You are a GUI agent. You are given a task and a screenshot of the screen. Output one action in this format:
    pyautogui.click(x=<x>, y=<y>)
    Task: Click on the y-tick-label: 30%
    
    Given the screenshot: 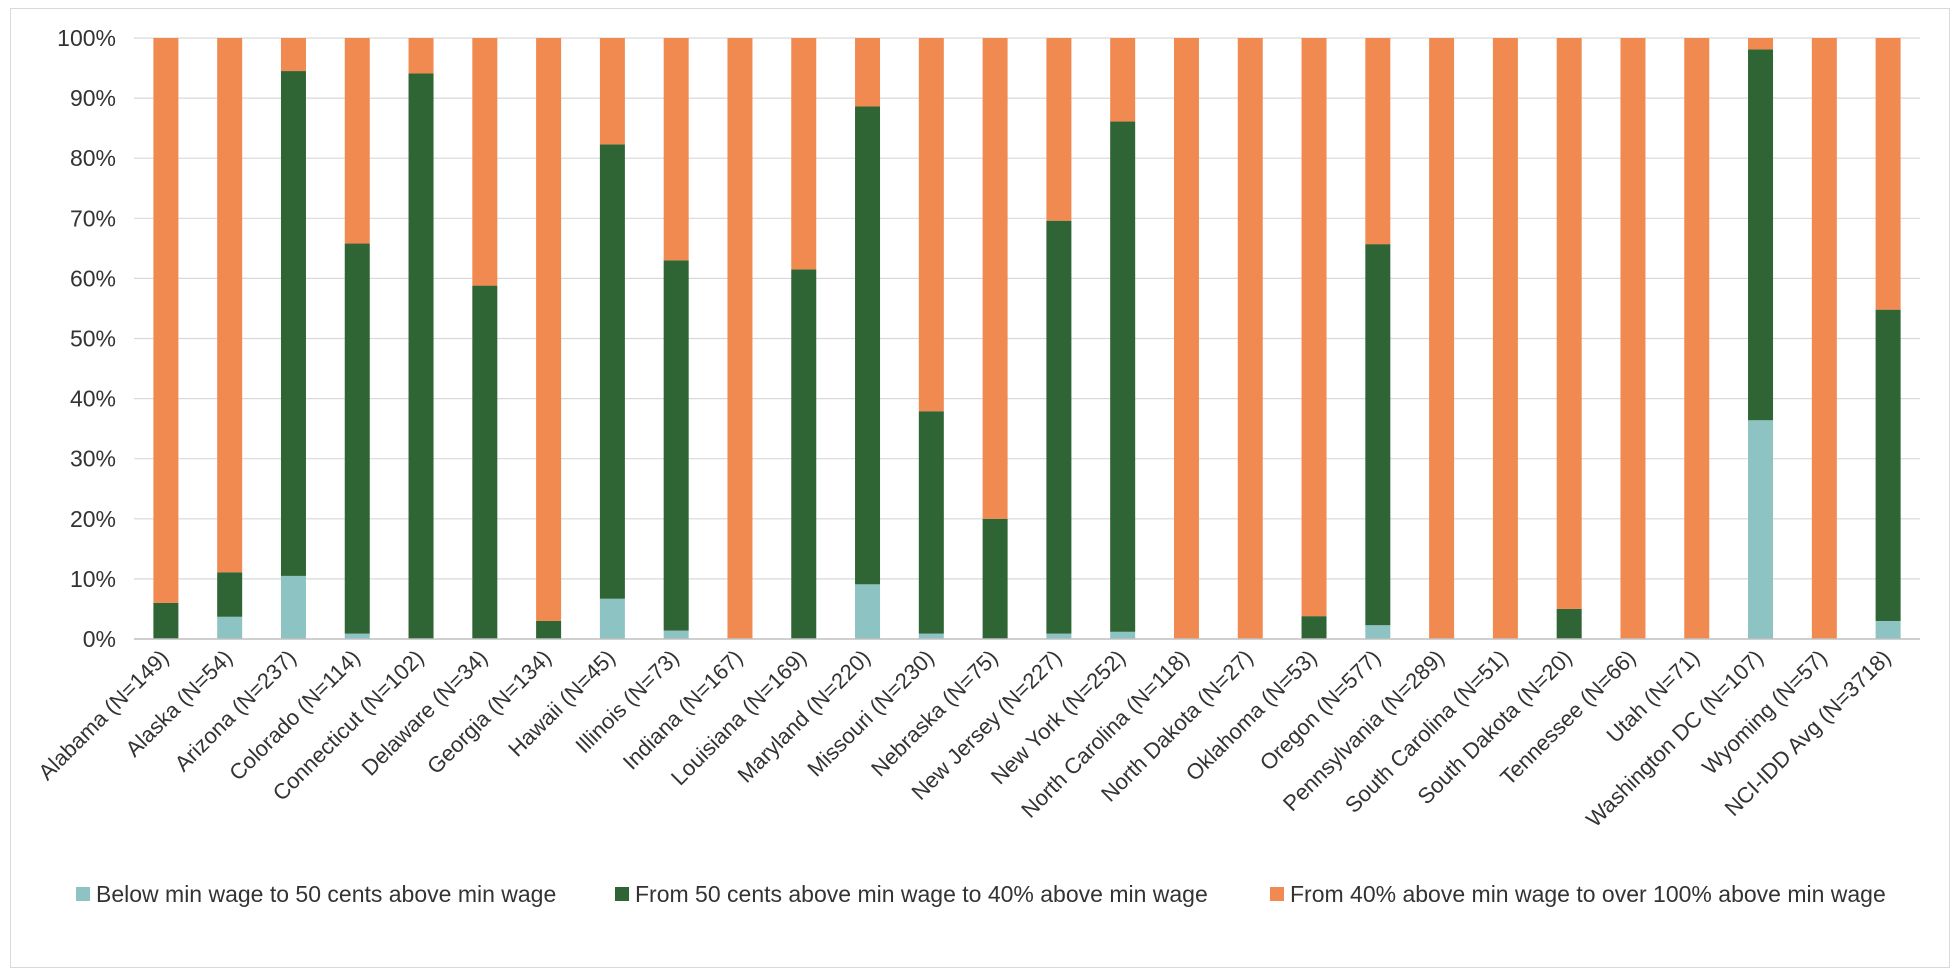 What is the action you would take?
    pyautogui.click(x=93, y=459)
    